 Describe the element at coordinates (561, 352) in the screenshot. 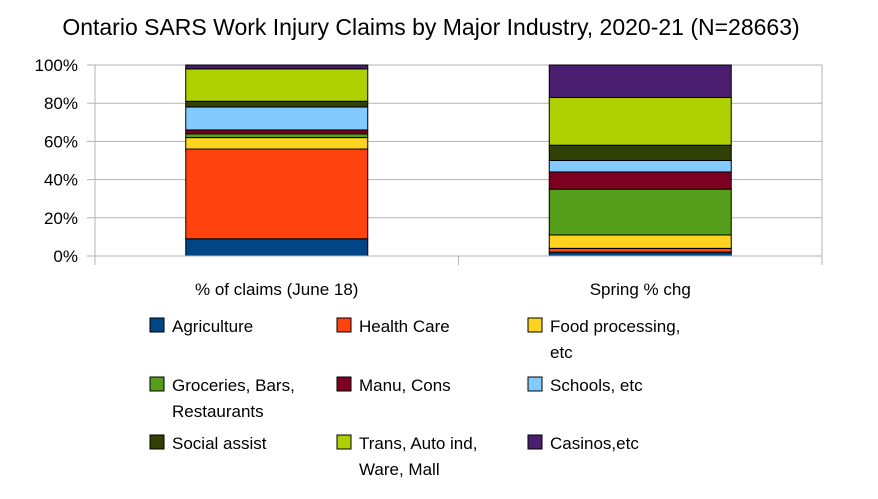

I see `legend-label: etc` at that location.